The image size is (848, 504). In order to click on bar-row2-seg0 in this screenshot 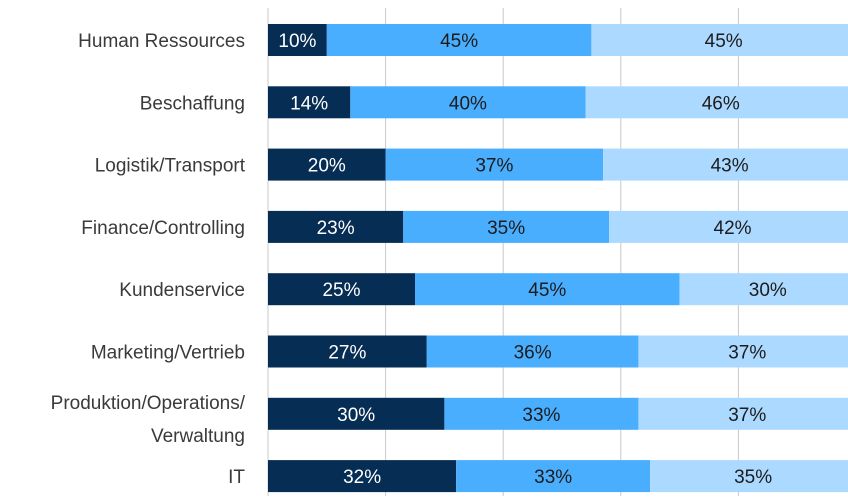, I will do `click(327, 164)`.